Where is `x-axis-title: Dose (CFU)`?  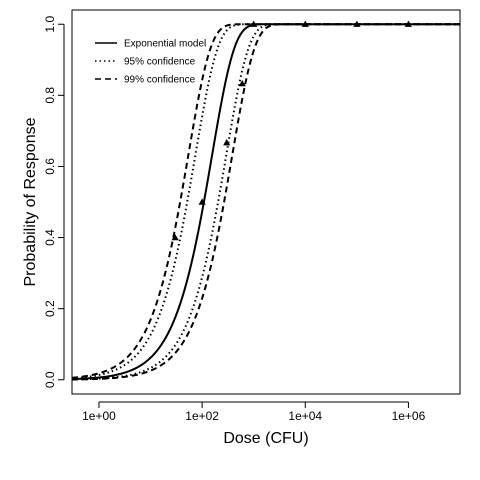 x-axis-title: Dose (CFU) is located at coordinates (265, 438).